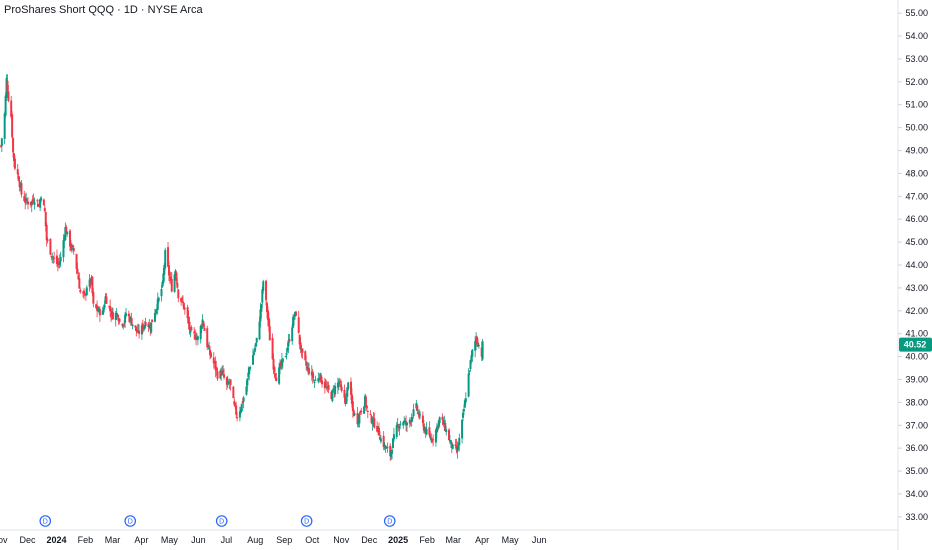 The image size is (932, 550). Describe the element at coordinates (312, 540) in the screenshot. I see `time-tick-label: Oct` at that location.